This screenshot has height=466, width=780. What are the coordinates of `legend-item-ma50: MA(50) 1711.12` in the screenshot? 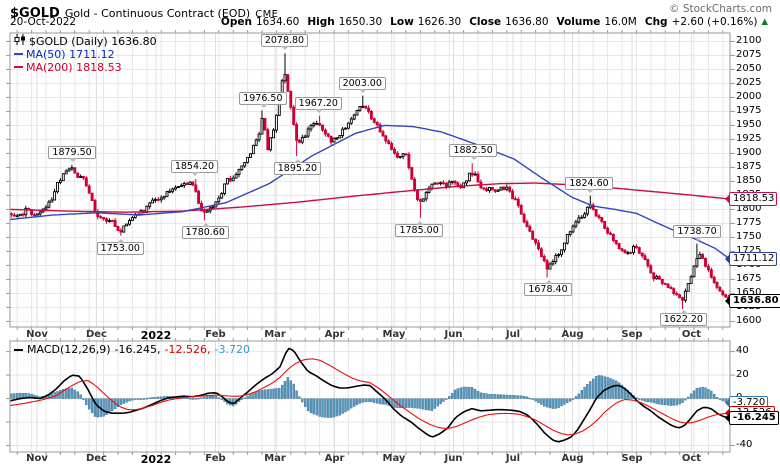 It's located at (85, 54).